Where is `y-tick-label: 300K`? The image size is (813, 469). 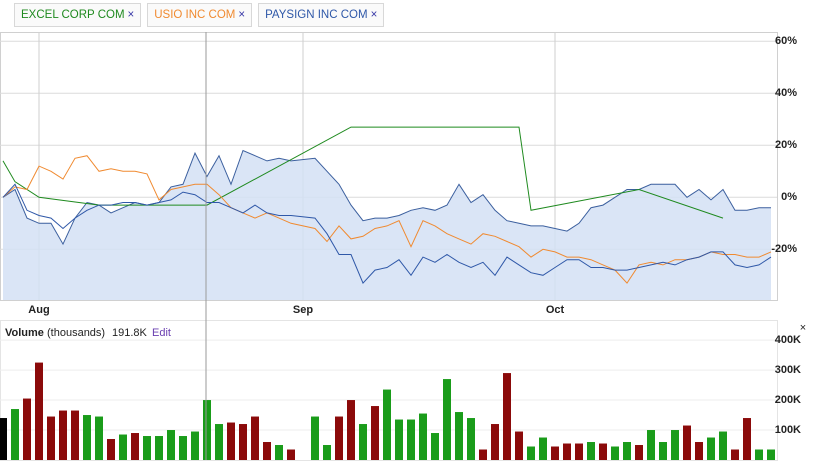
y-tick-label: 300K is located at coordinates (788, 370).